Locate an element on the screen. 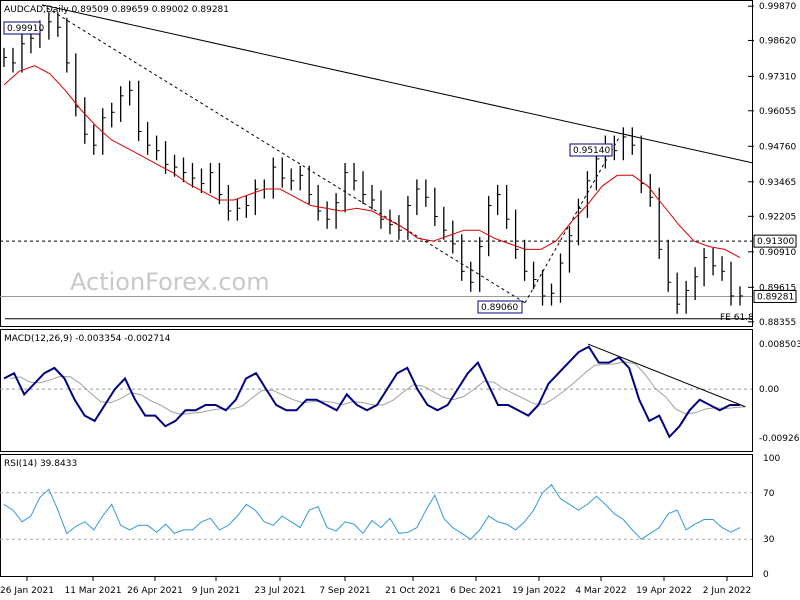 This screenshot has height=600, width=800. macd-trendline is located at coordinates (666, 375).